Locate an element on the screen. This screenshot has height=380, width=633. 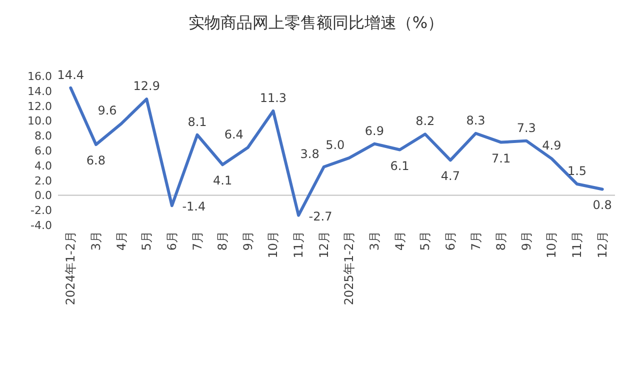
data-label: 6.9 is located at coordinates (374, 131).